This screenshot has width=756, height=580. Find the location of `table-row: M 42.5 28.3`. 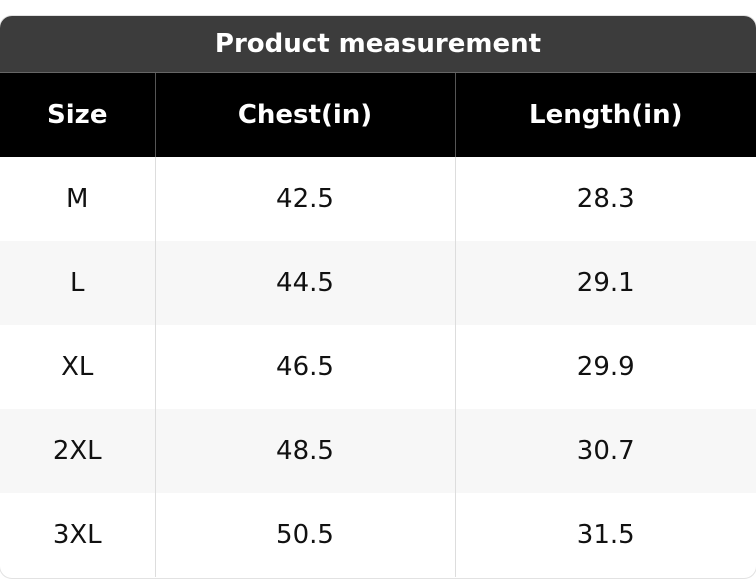

table-row: M 42.5 28.3 is located at coordinates (378, 199).